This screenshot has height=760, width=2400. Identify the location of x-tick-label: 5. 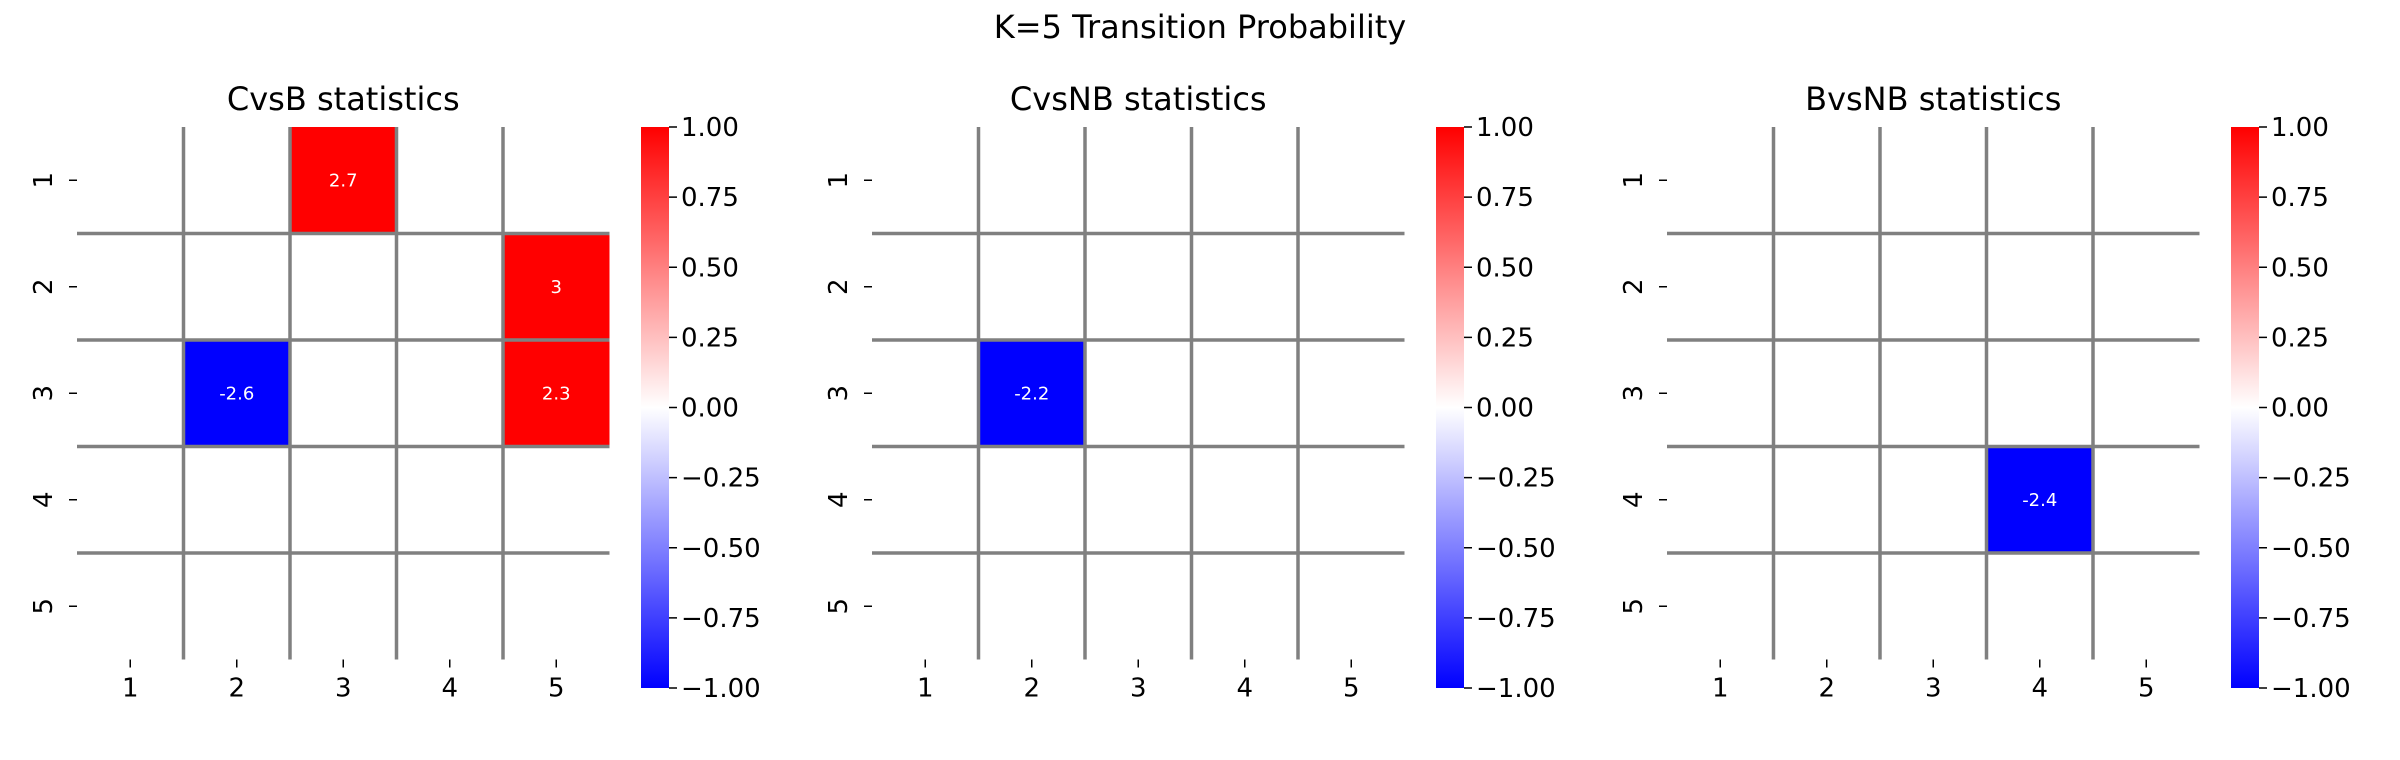
(1351, 689).